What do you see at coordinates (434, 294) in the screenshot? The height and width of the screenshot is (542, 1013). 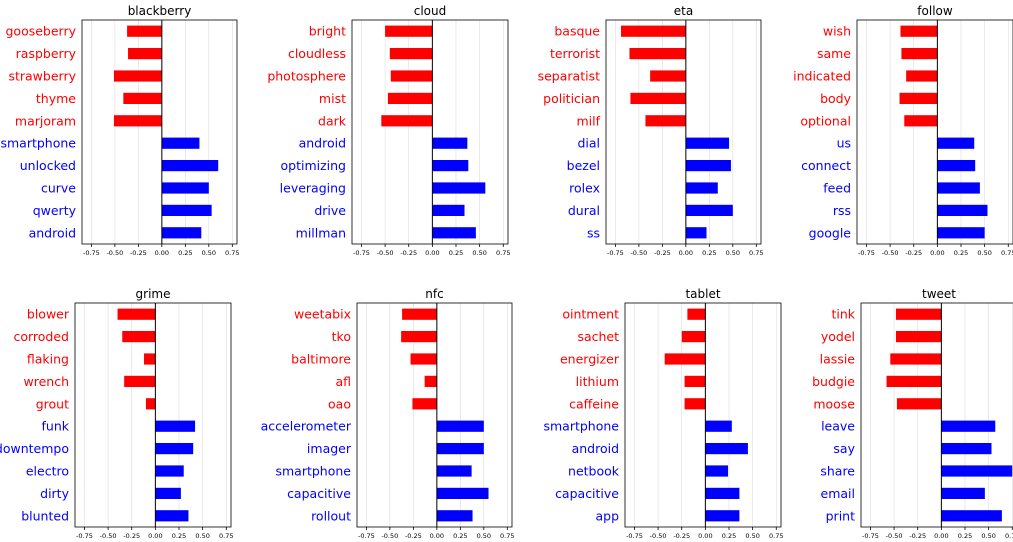 I see `chart-title: nfc` at bounding box center [434, 294].